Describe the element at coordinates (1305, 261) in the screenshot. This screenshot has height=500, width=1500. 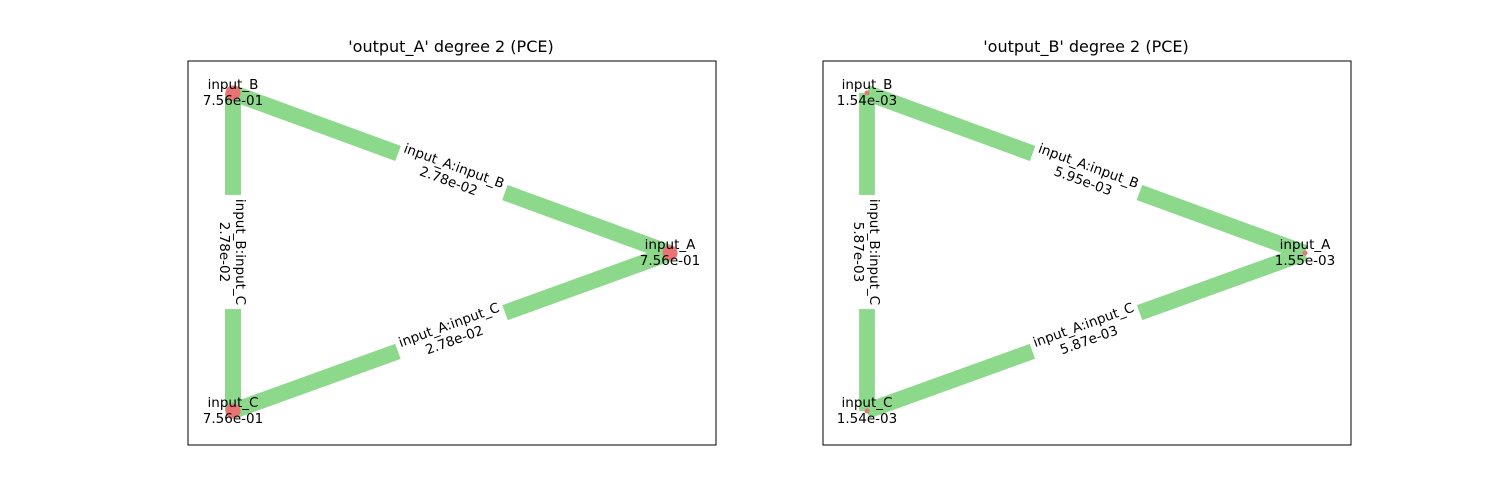
I see `node-label-value: 1.55e-03` at that location.